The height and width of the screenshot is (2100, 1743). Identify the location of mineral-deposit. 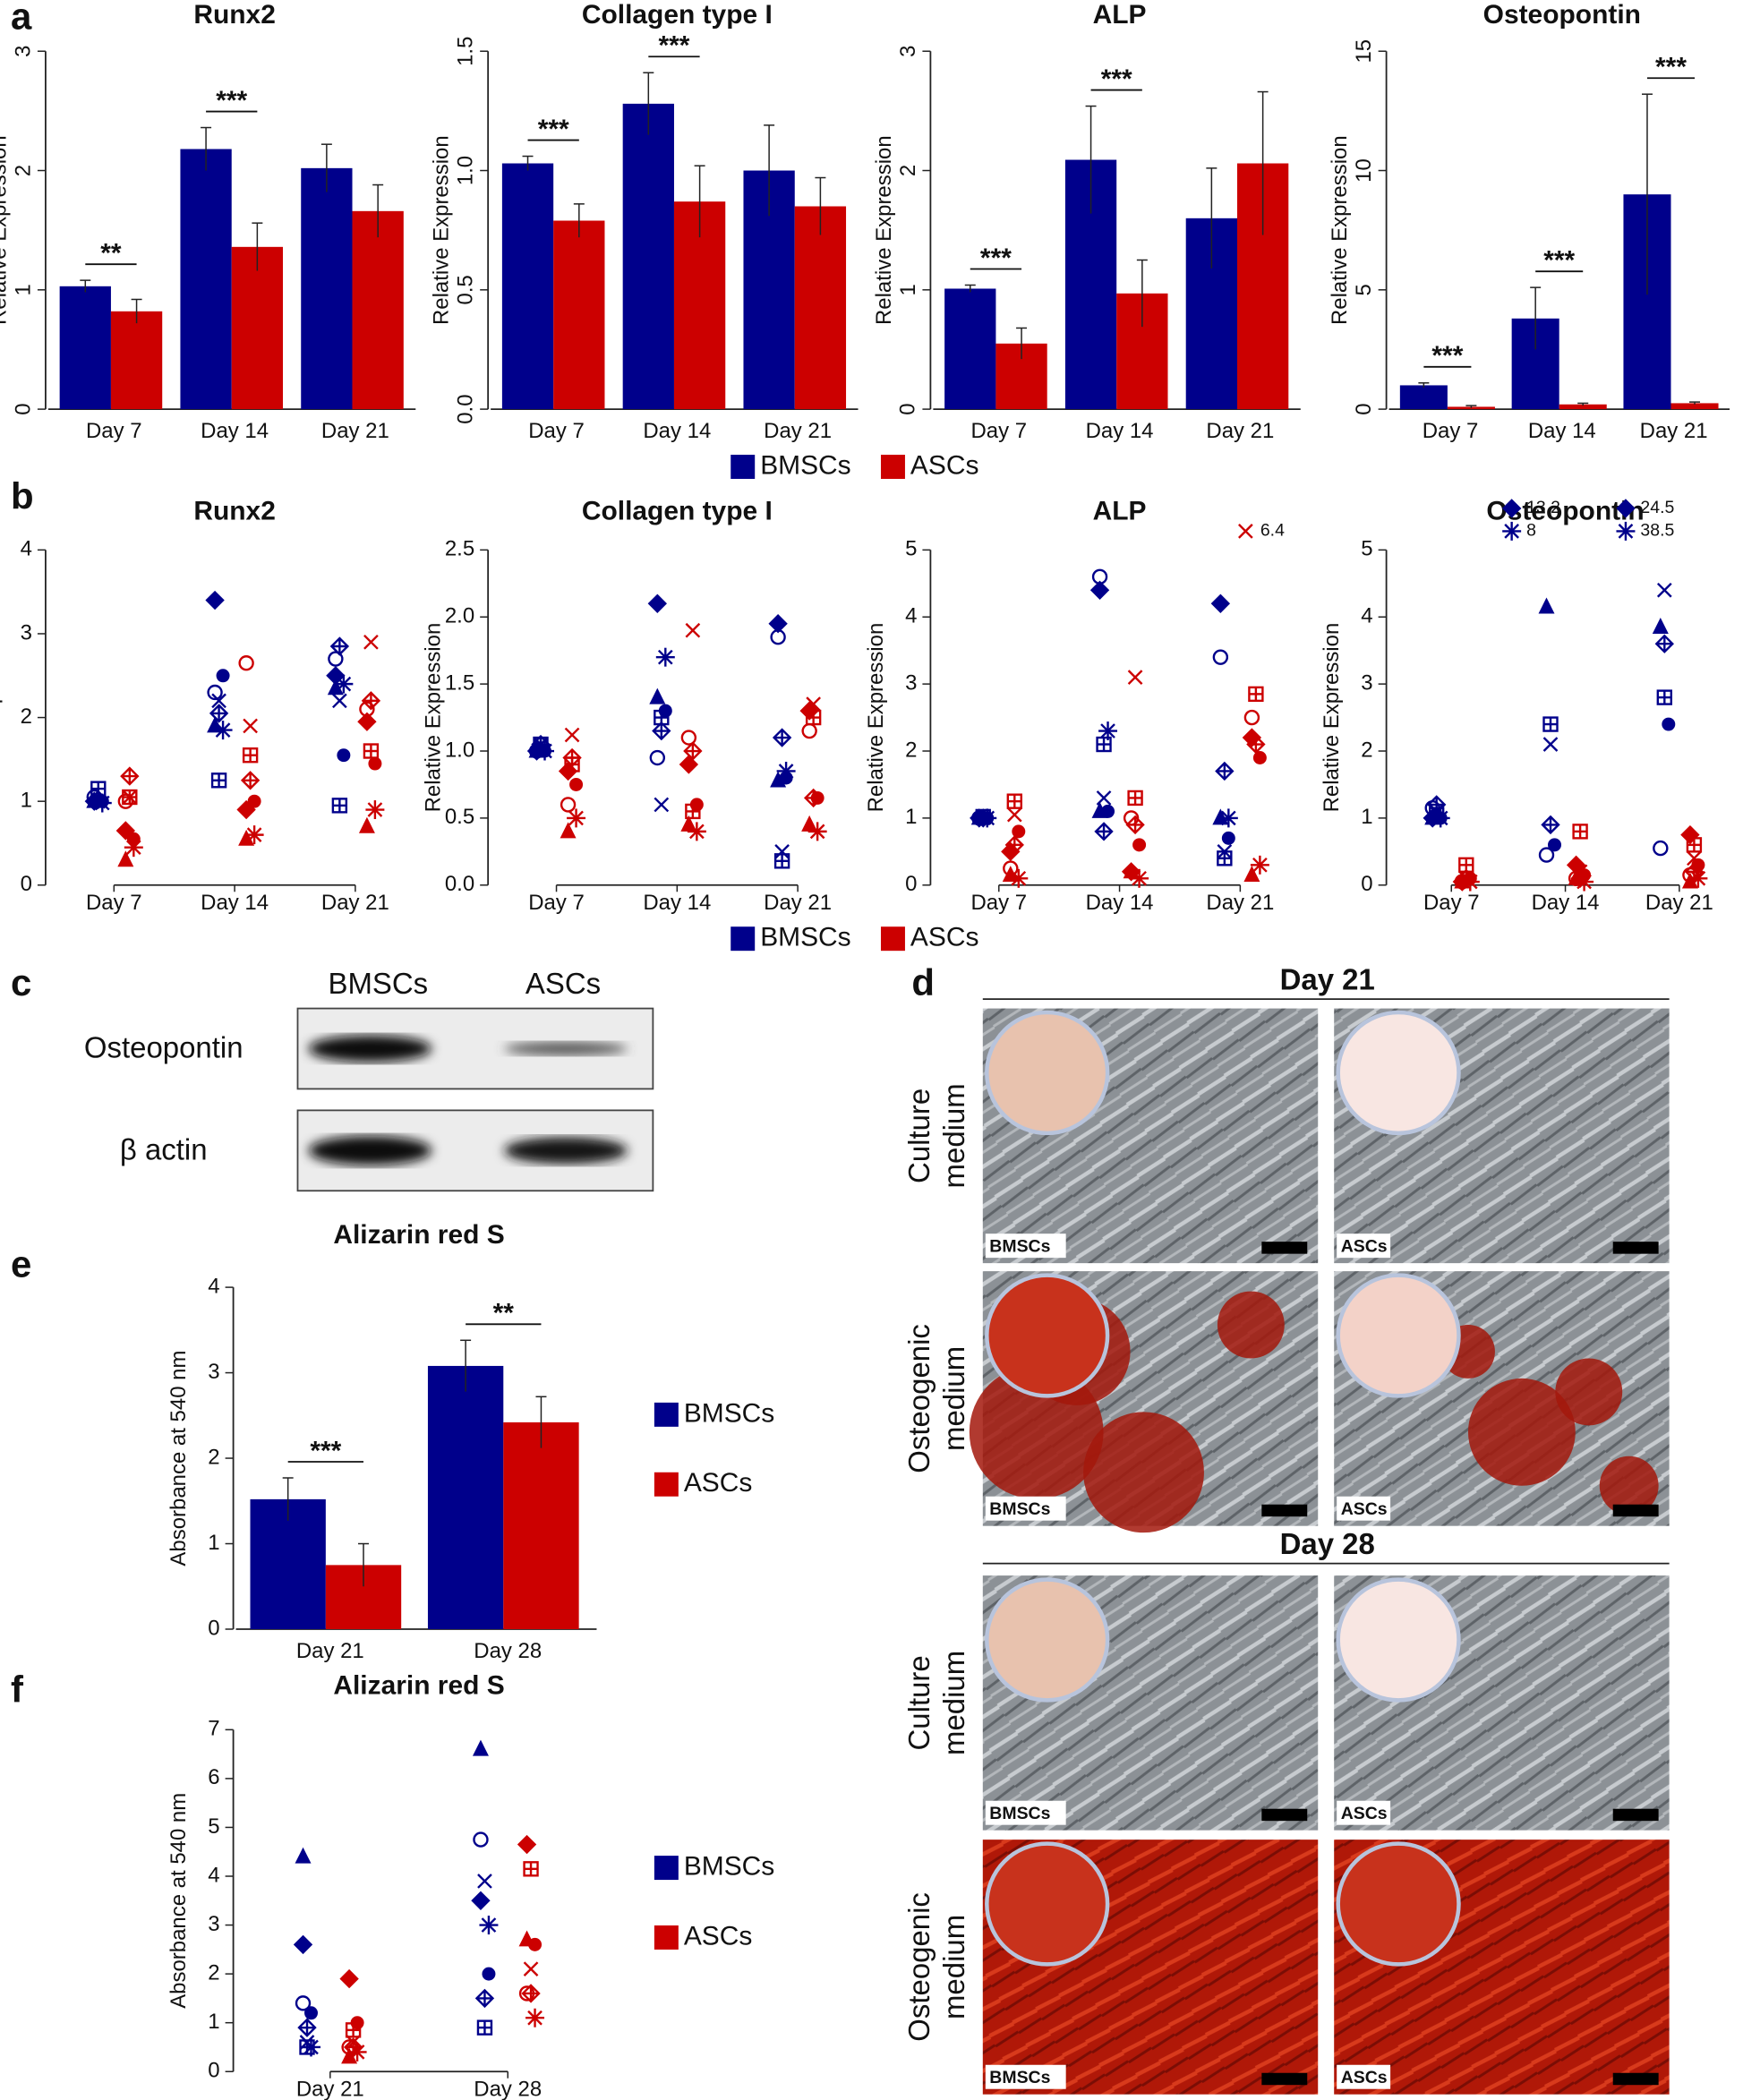
(1589, 1392).